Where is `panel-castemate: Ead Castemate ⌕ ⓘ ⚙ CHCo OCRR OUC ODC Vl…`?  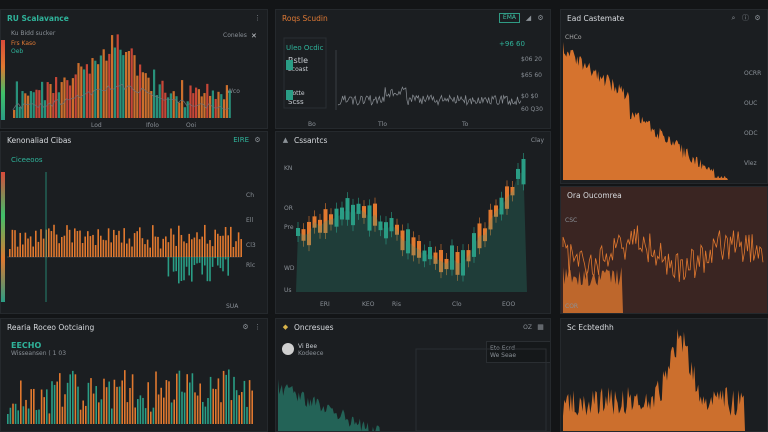 panel-castemate: Ead Castemate ⌕ ⓘ ⚙ CHCo OCRR OUC ODC Vl… is located at coordinates (664, 96).